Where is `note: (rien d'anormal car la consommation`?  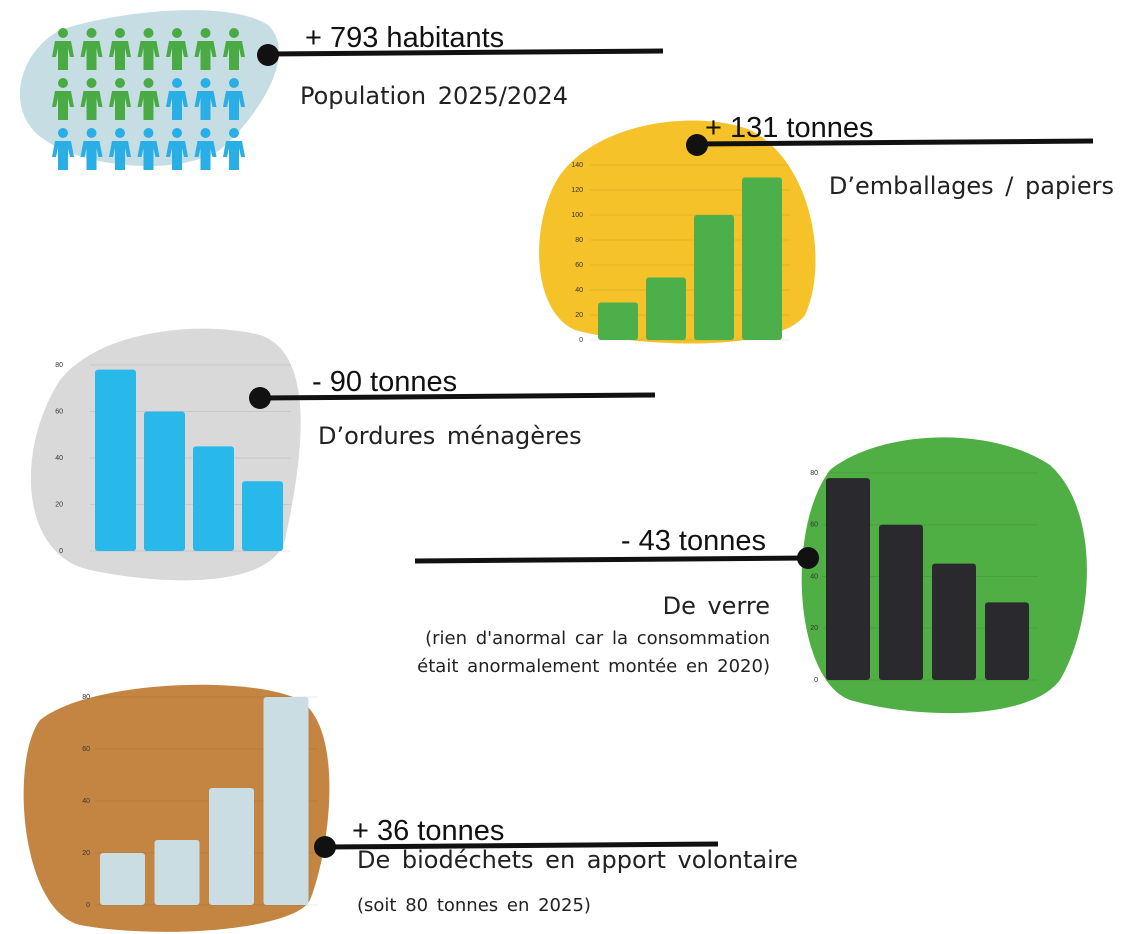
note: (rien d'anormal car la consommation is located at coordinates (597, 638).